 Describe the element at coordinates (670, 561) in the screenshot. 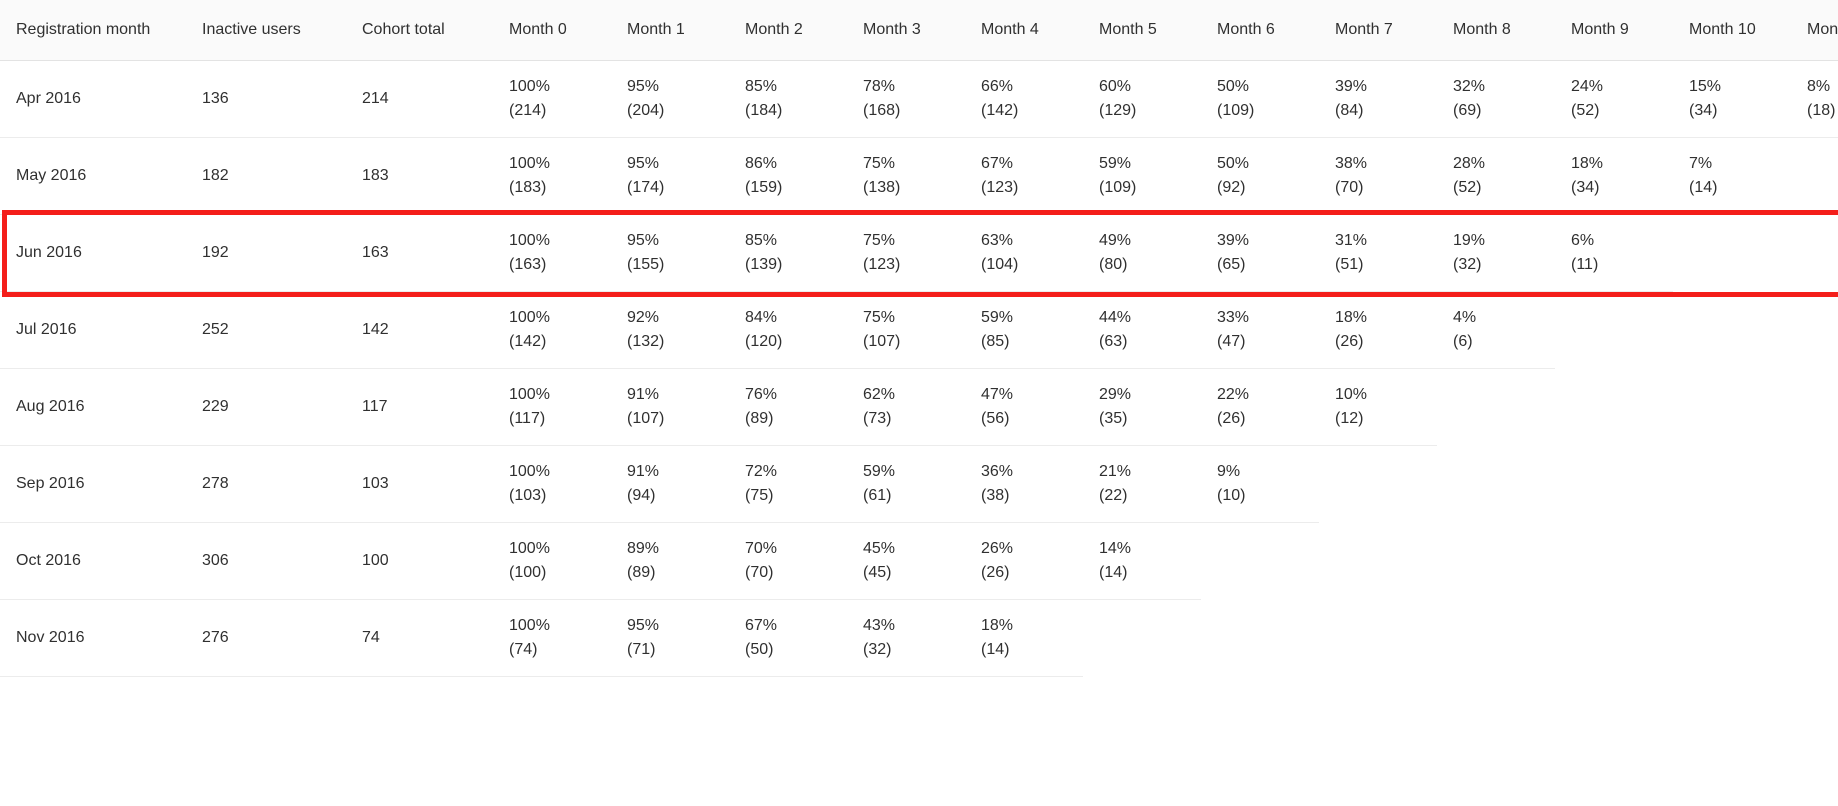

I see `month-value-cell: 89% (89)` at that location.